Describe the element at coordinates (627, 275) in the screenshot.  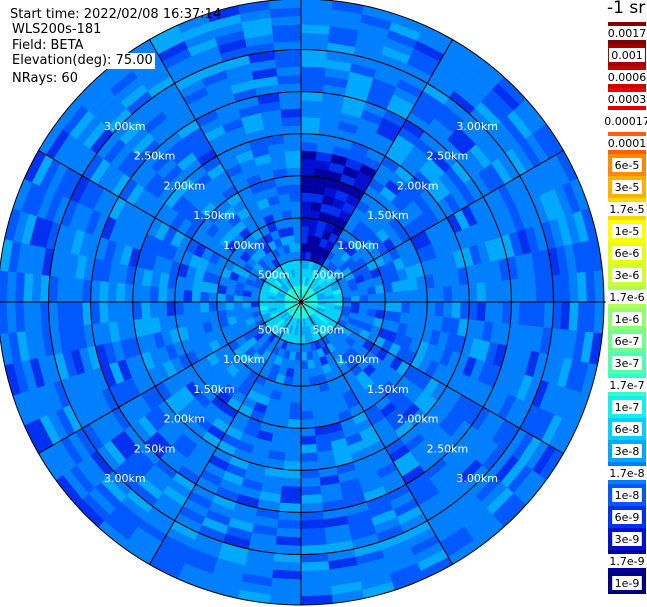
I see `colorbar-label: 3e-6` at that location.